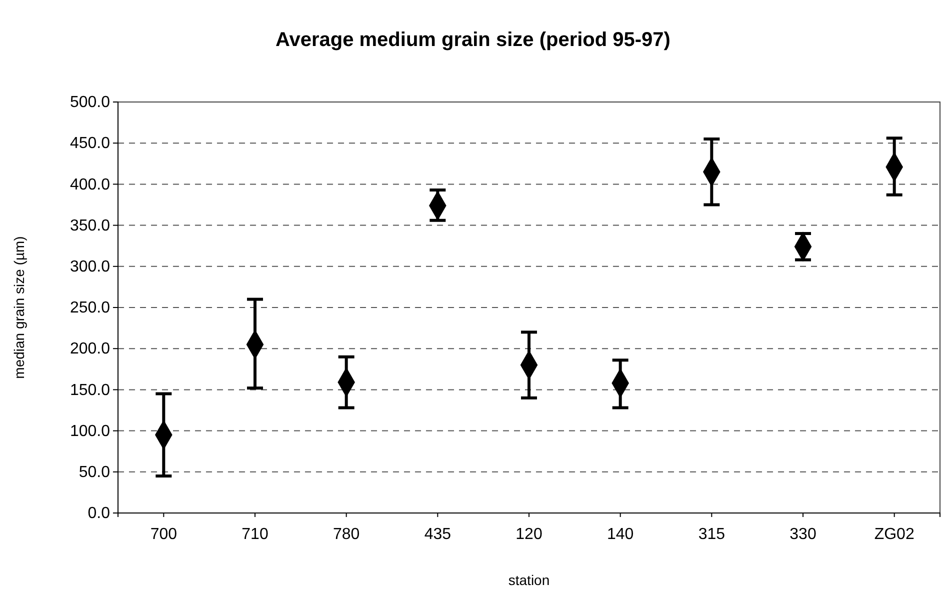 This screenshot has height=595, width=946. What do you see at coordinates (346, 535) in the screenshot?
I see `x-tick-label: 780` at bounding box center [346, 535].